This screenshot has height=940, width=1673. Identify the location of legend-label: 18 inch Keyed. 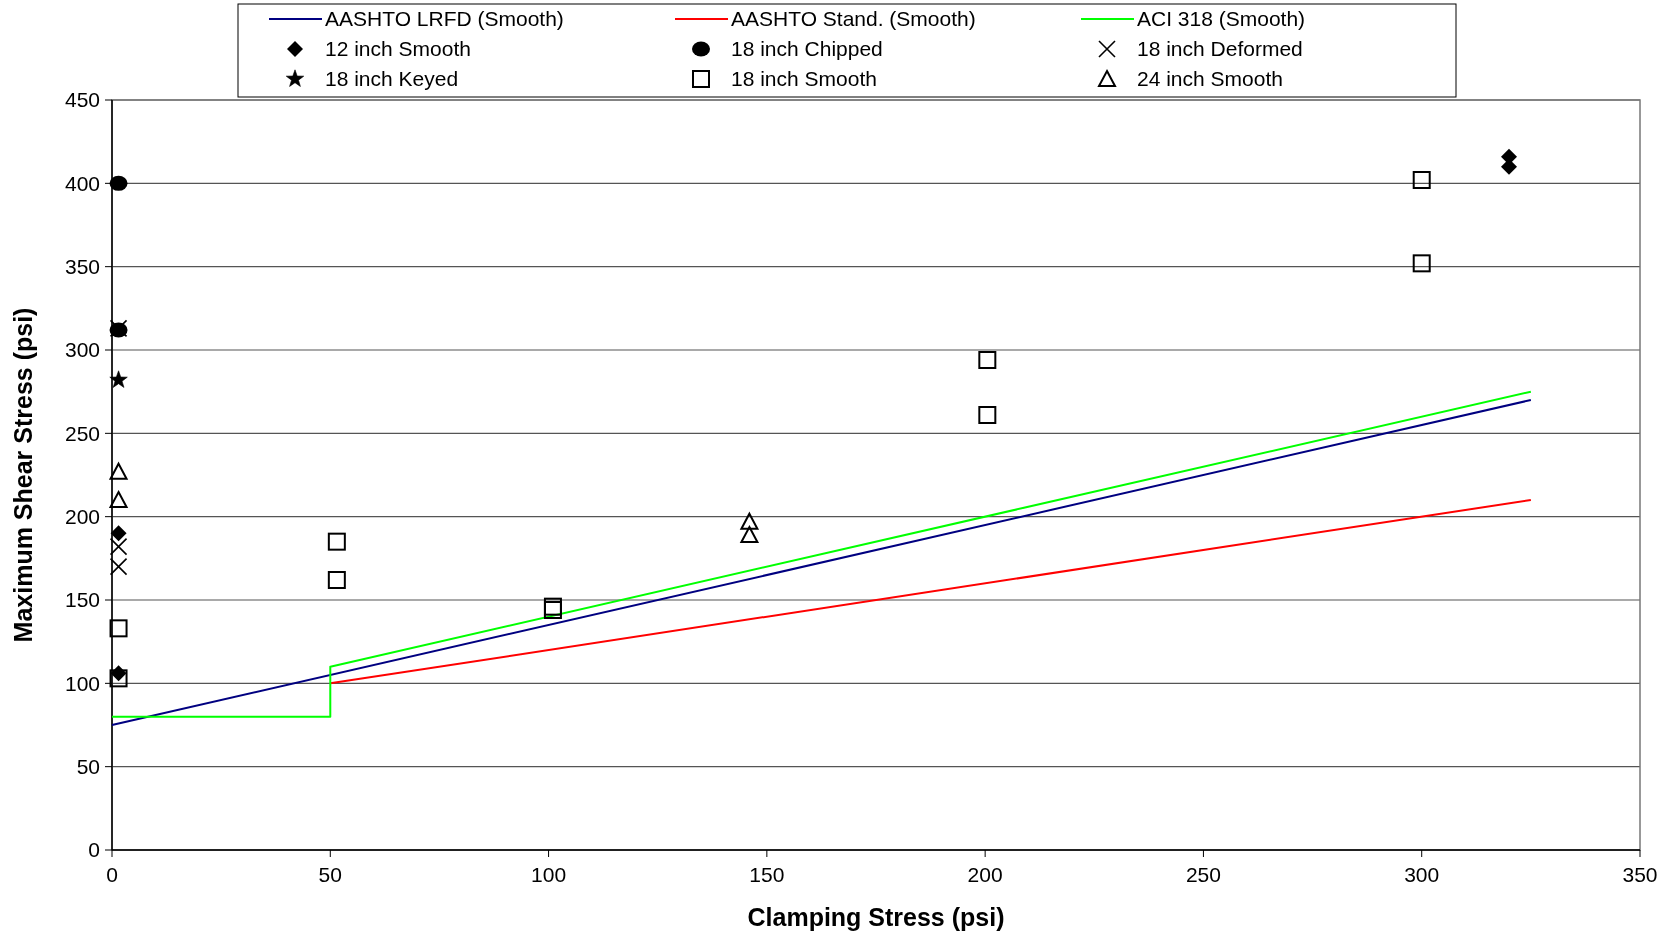
(392, 79).